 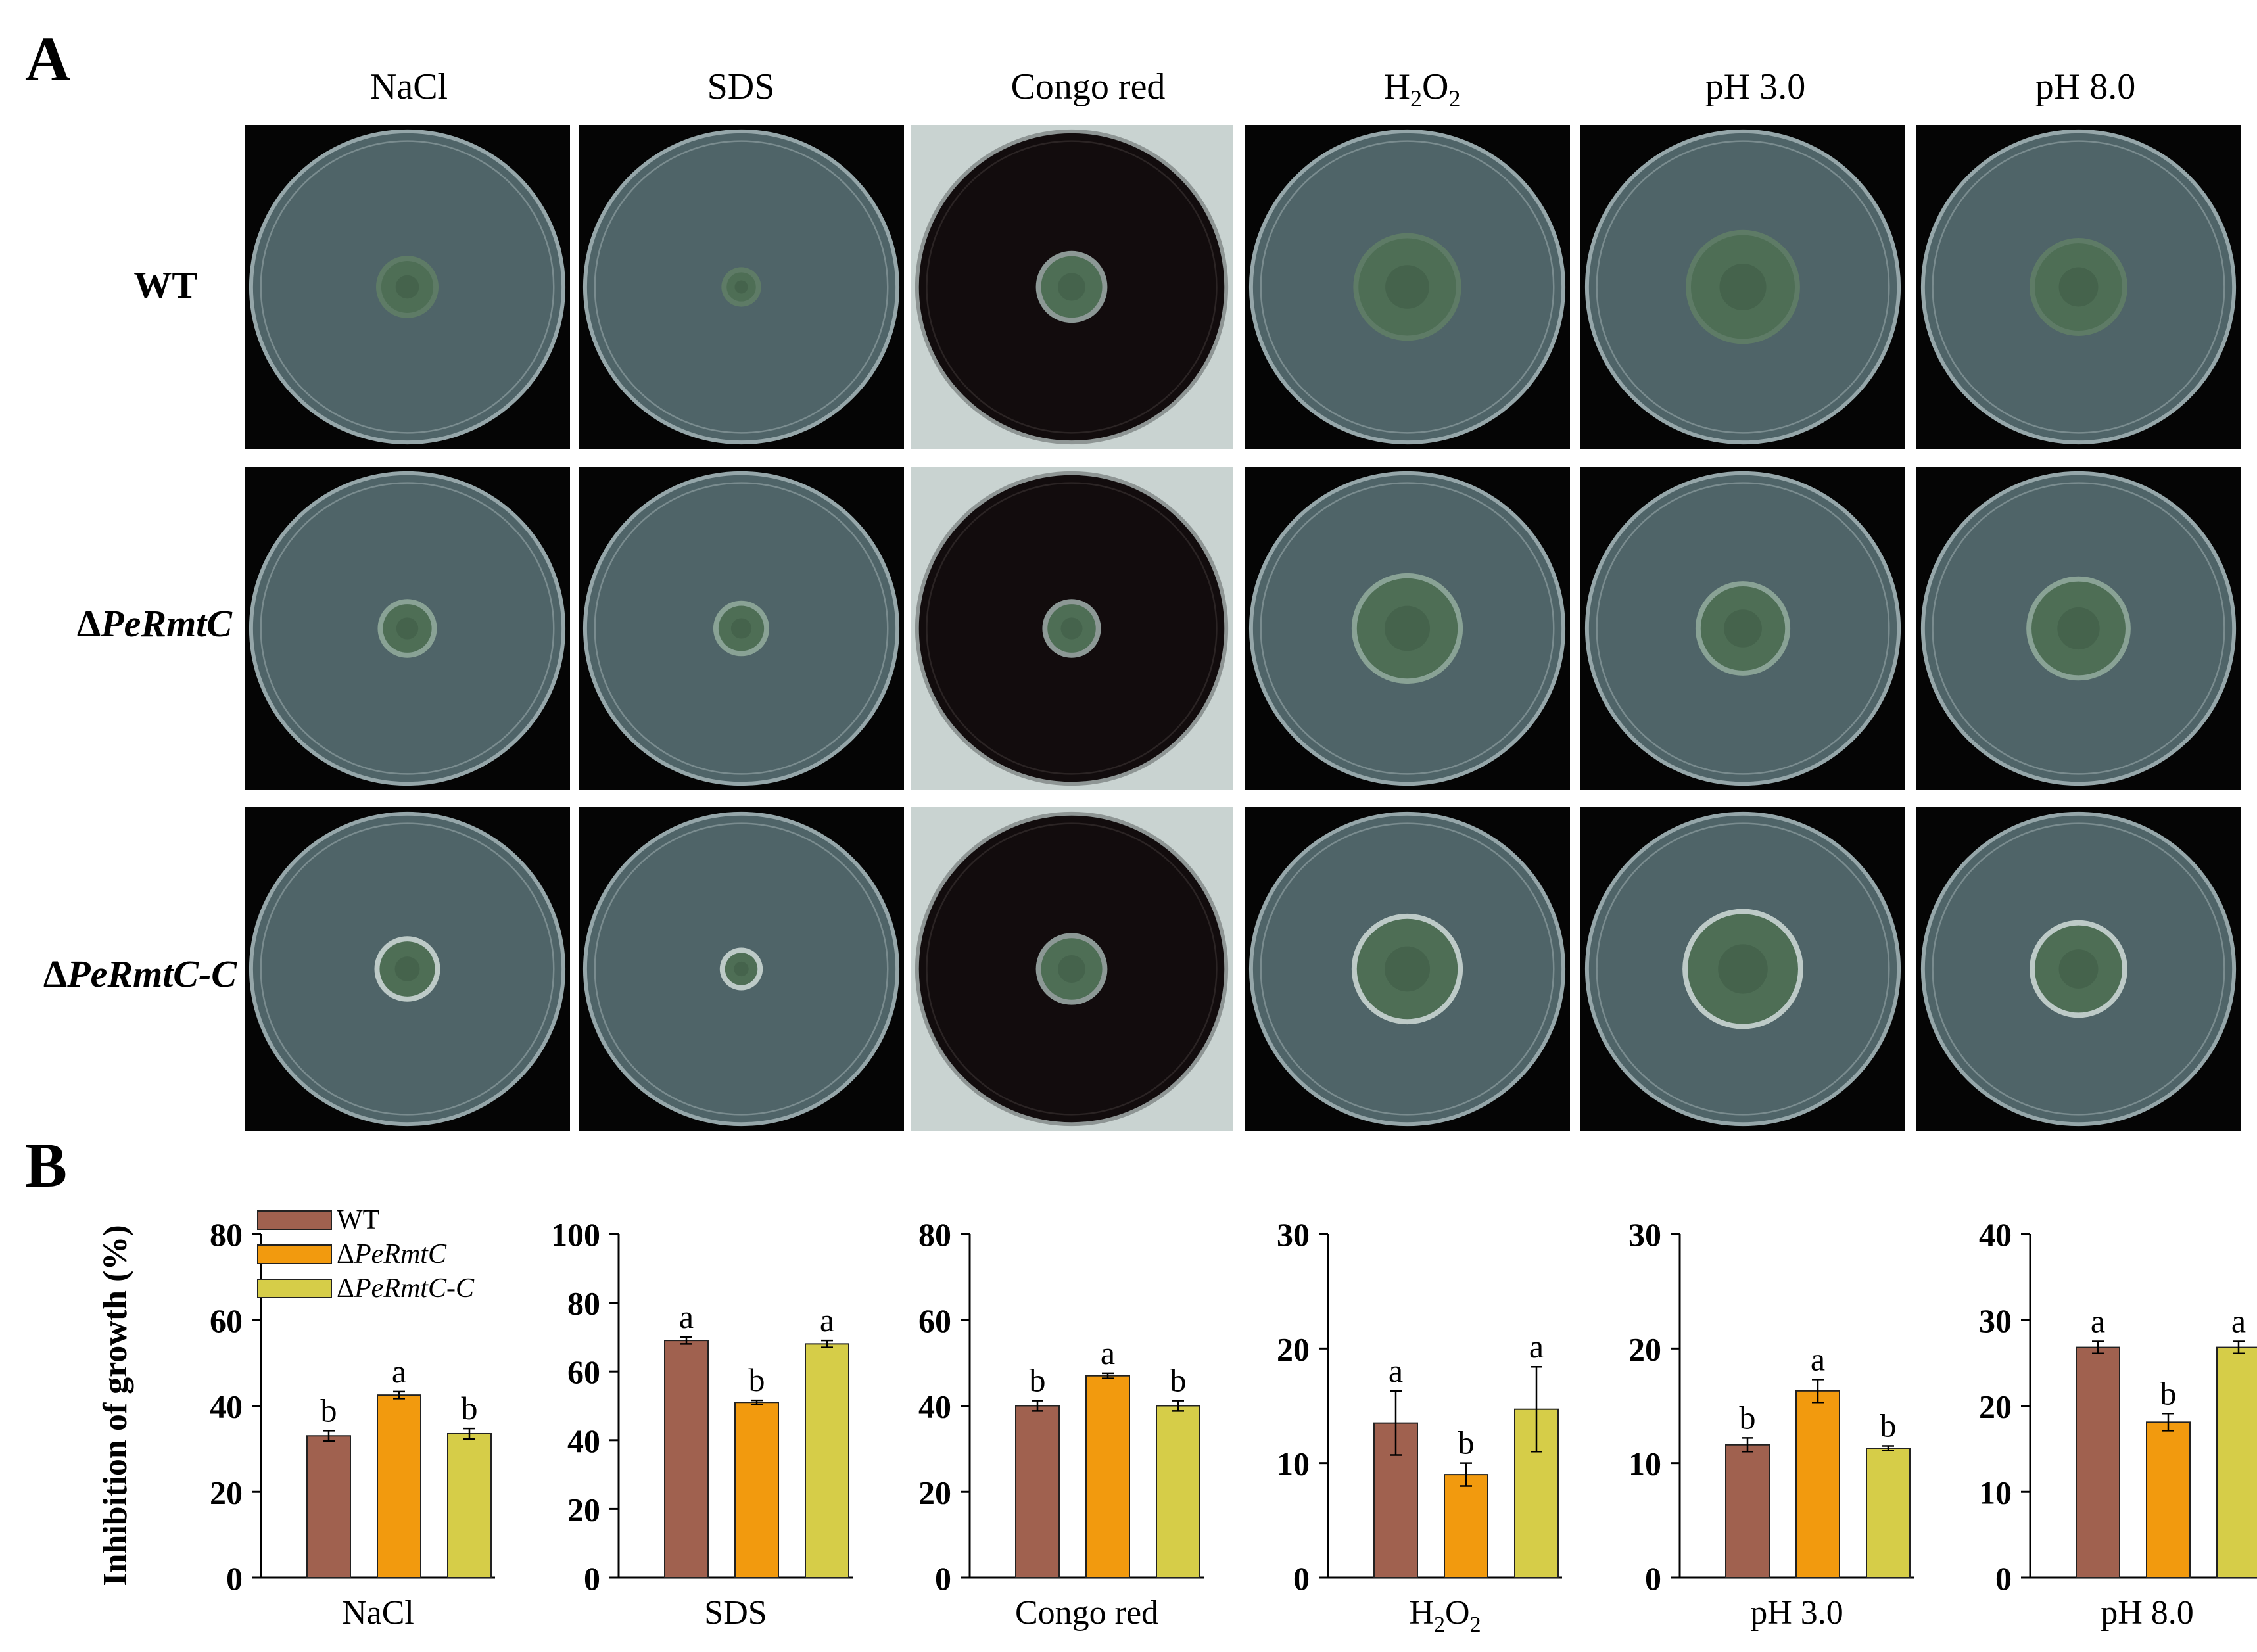 I want to click on chart1-bar-mutant, so click(x=399, y=1486).